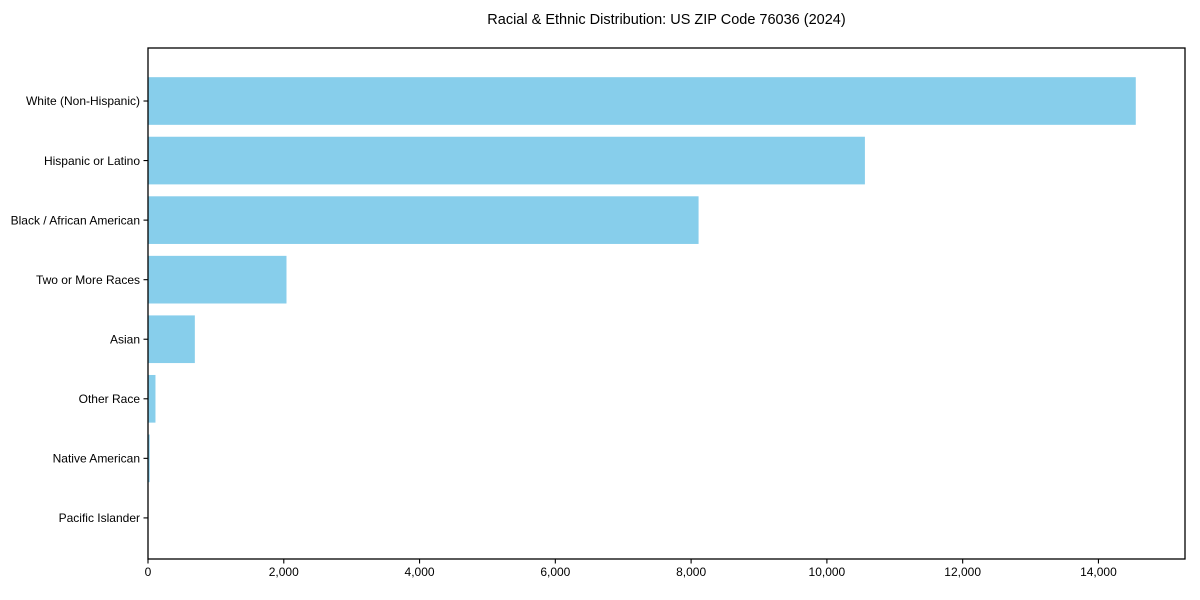 The height and width of the screenshot is (600, 1200). Describe the element at coordinates (631, 569) in the screenshot. I see `x-axis: 0 2,000 4,000 6,000 8,000 10,000 12,000 14,000` at that location.